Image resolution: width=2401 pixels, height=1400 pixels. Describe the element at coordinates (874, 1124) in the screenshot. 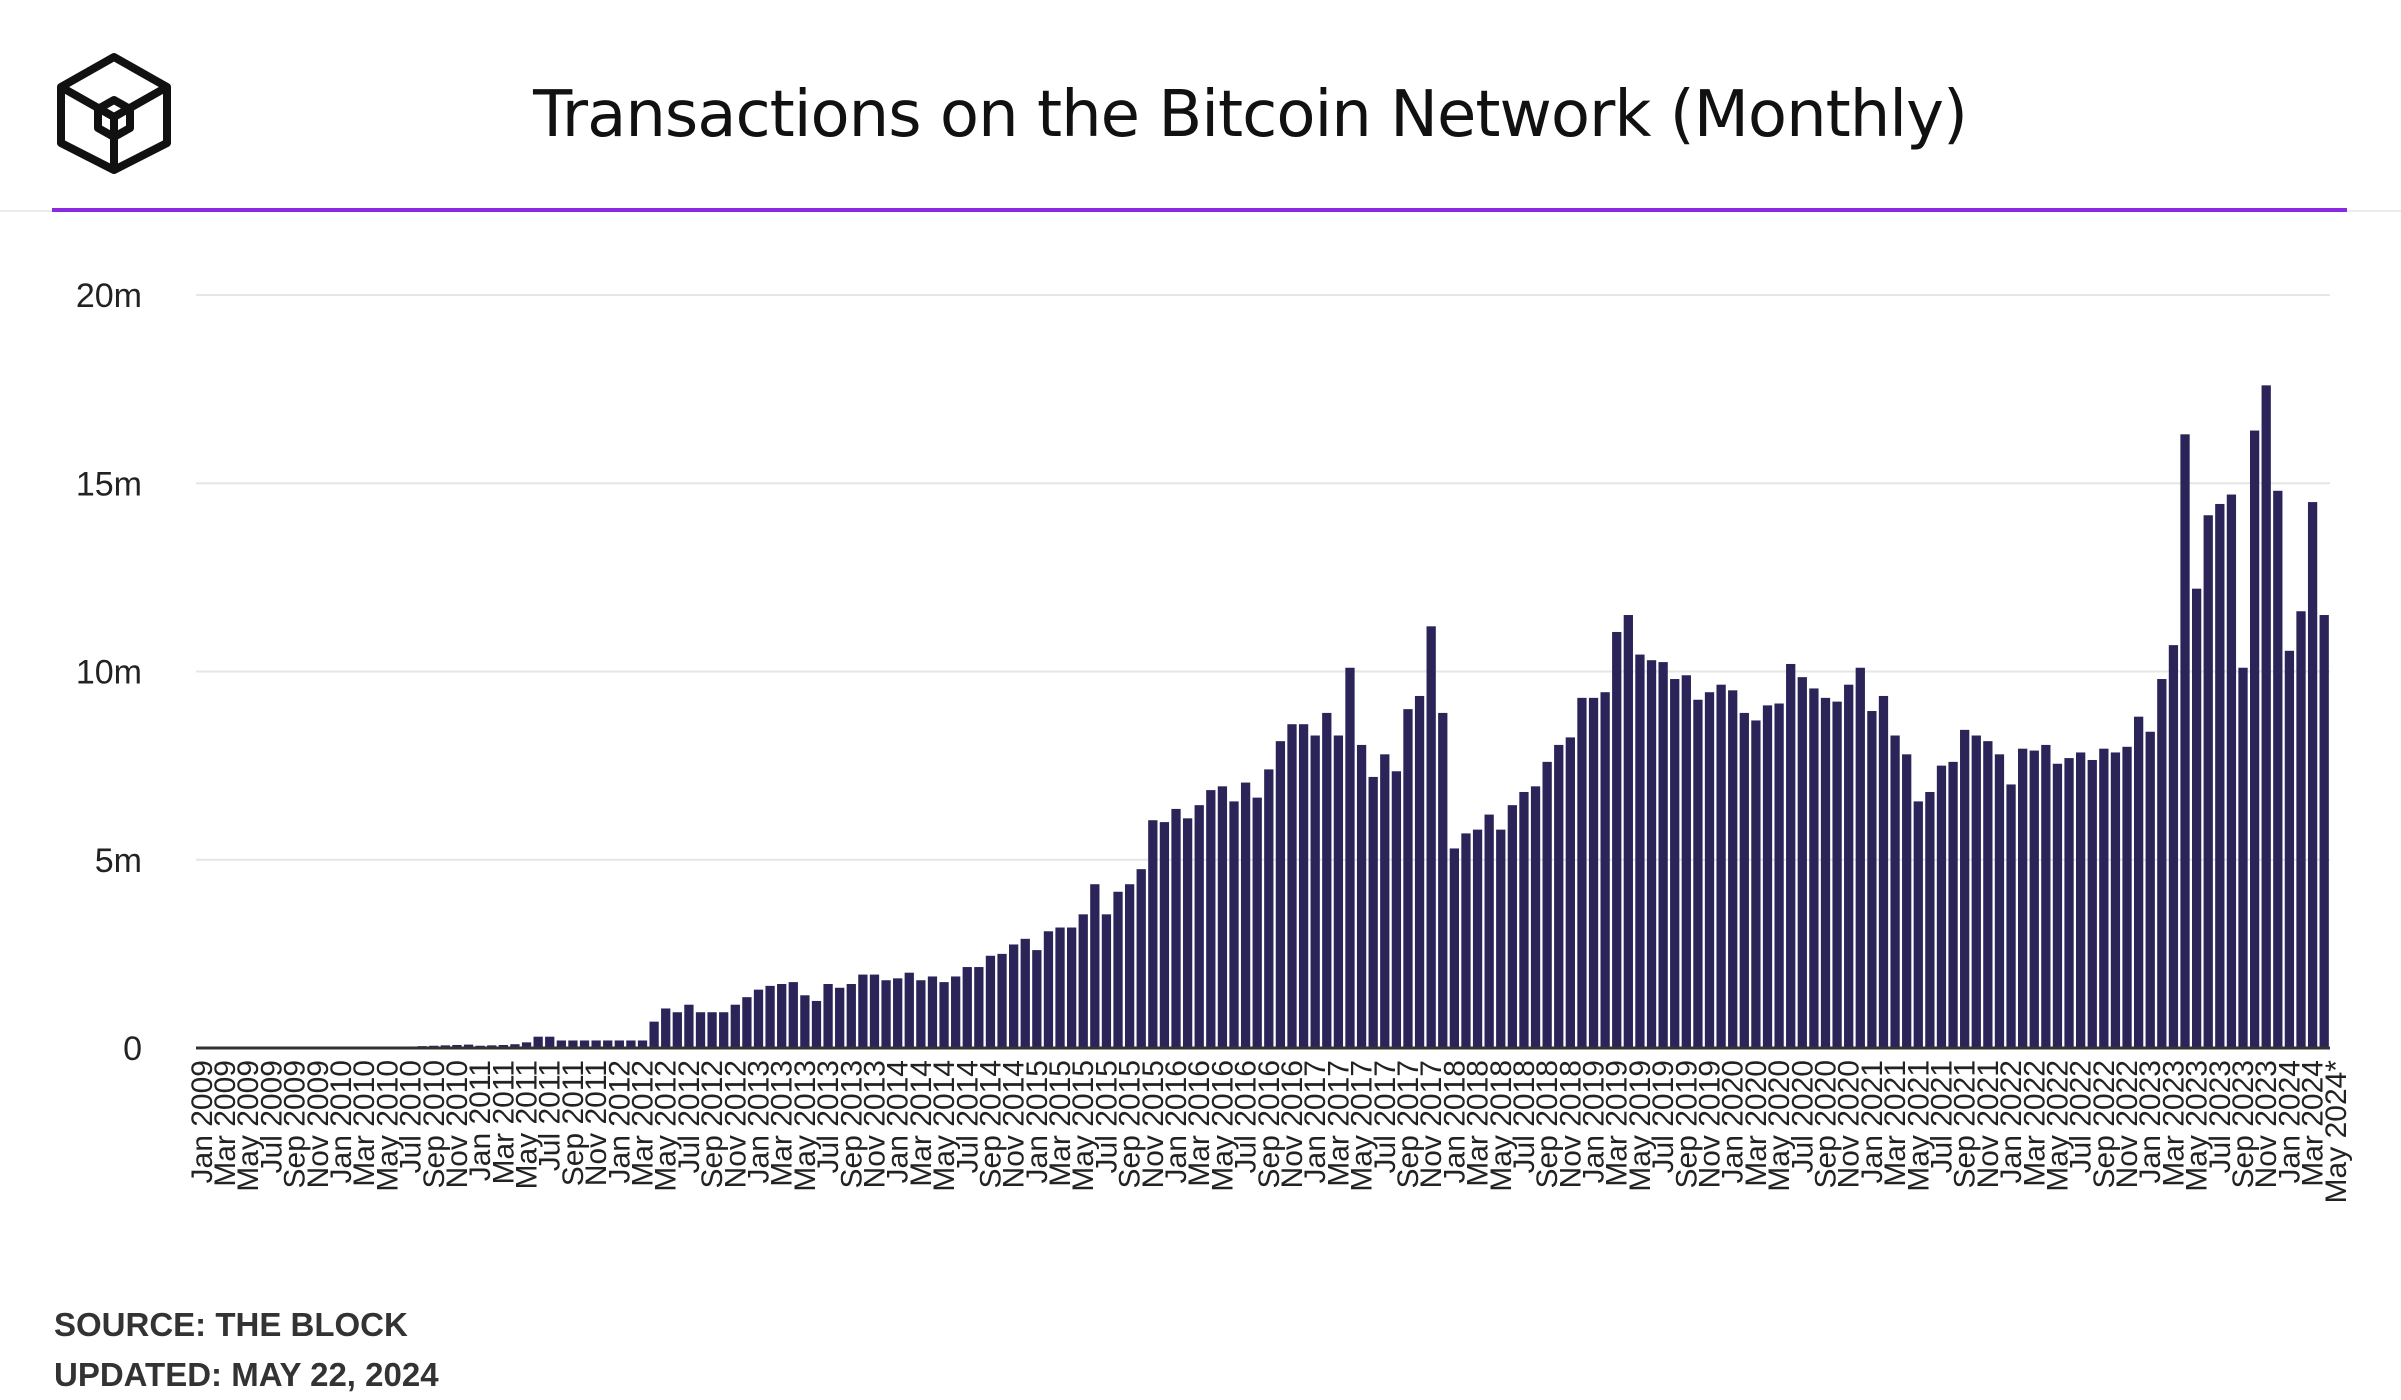

I see `x-tick-label: Nov 2013` at that location.